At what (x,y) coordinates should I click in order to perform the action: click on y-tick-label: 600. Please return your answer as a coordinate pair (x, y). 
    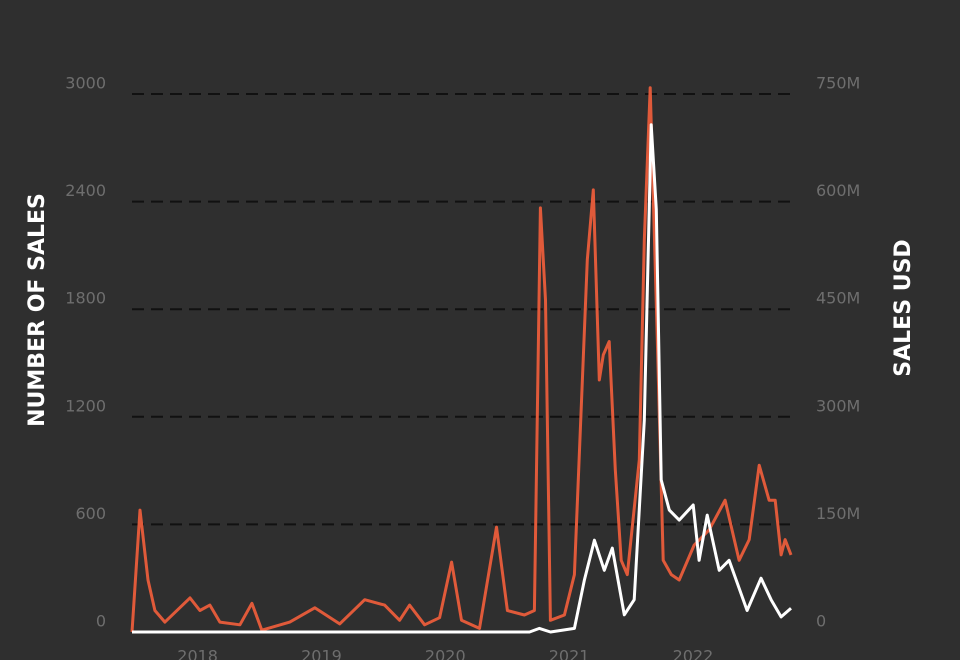
    Looking at the image, I should click on (90, 513).